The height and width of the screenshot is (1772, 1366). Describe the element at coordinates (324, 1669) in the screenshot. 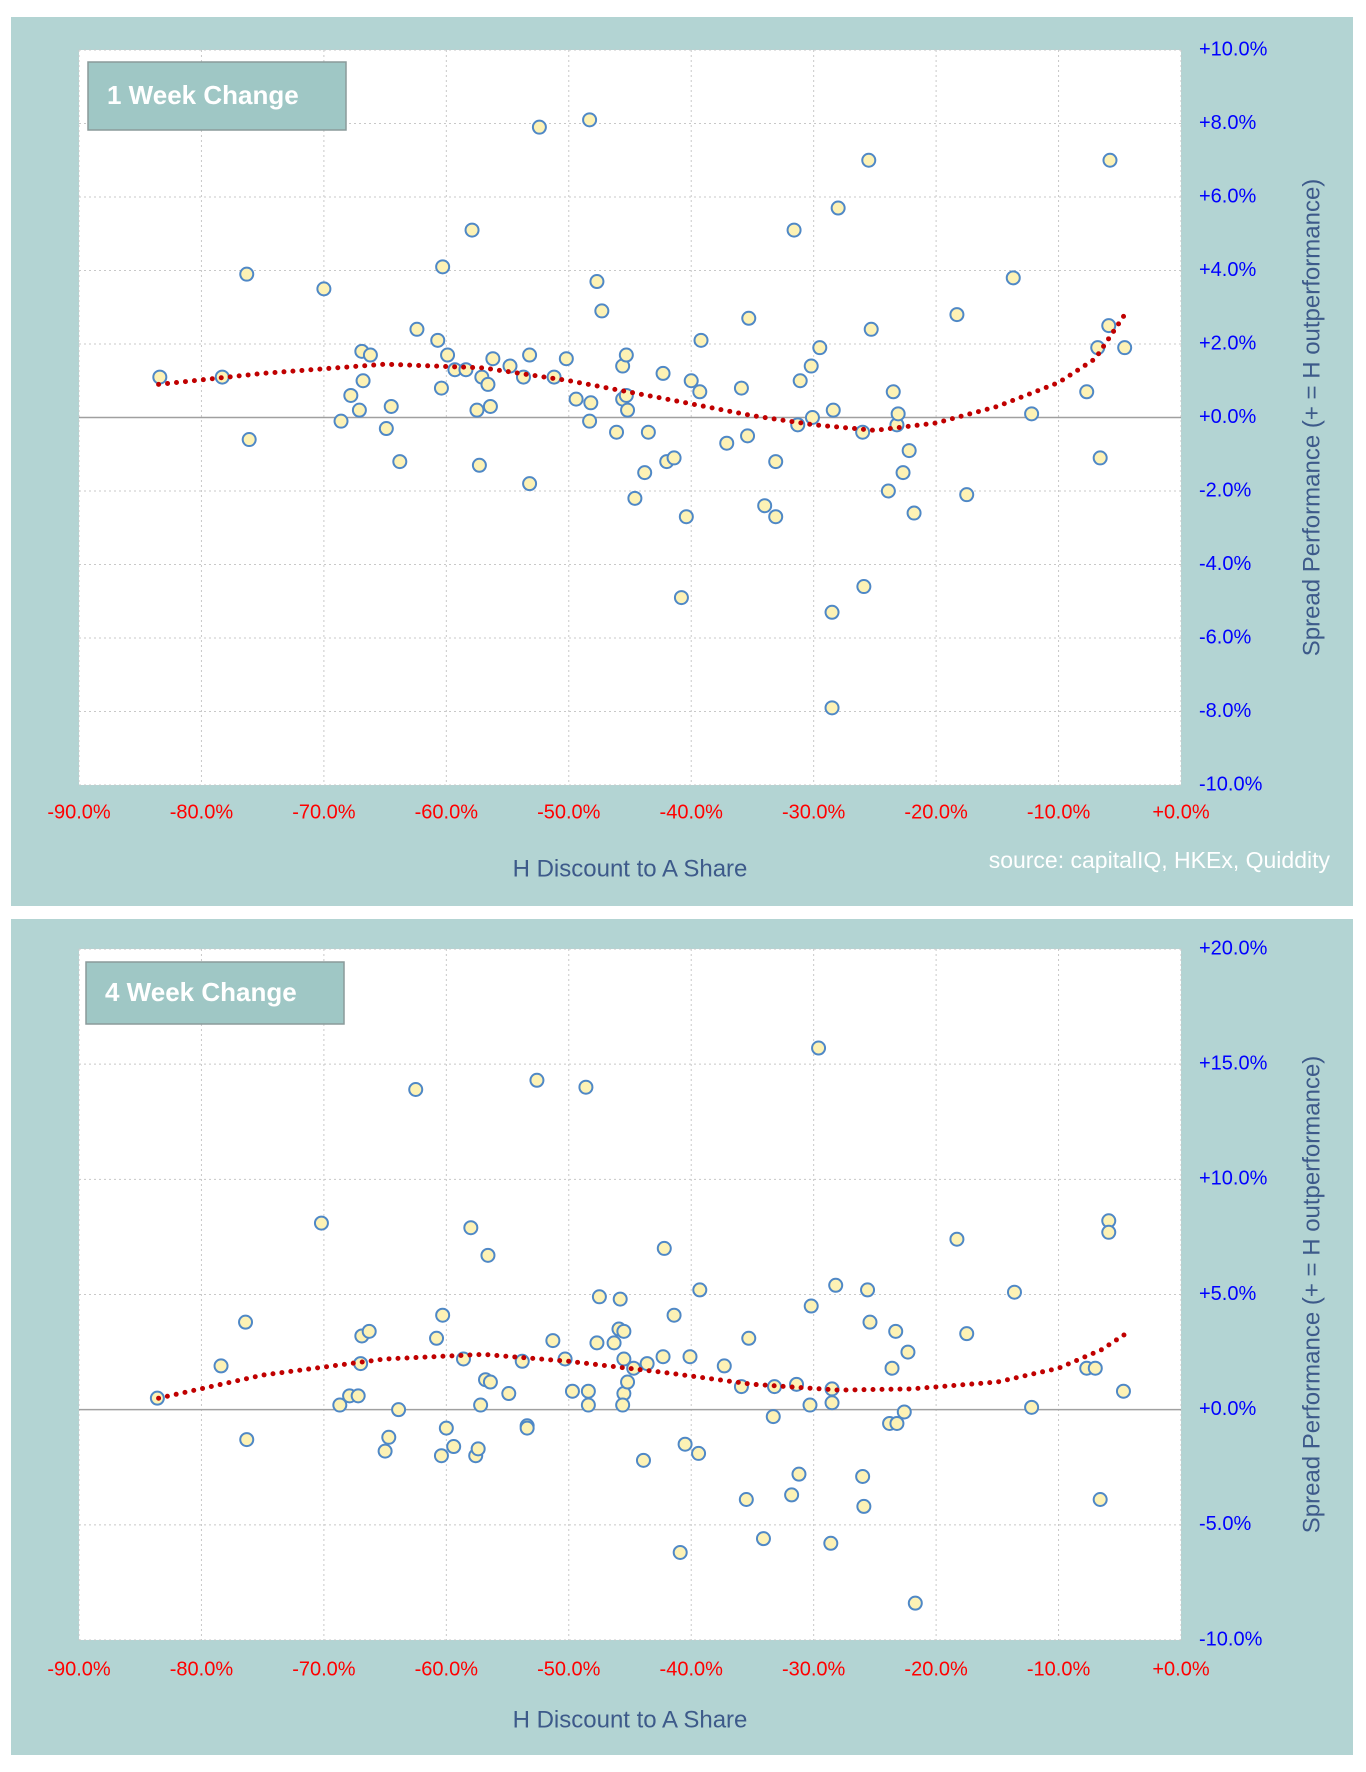

I see `x-tick-label: -70.0%` at that location.